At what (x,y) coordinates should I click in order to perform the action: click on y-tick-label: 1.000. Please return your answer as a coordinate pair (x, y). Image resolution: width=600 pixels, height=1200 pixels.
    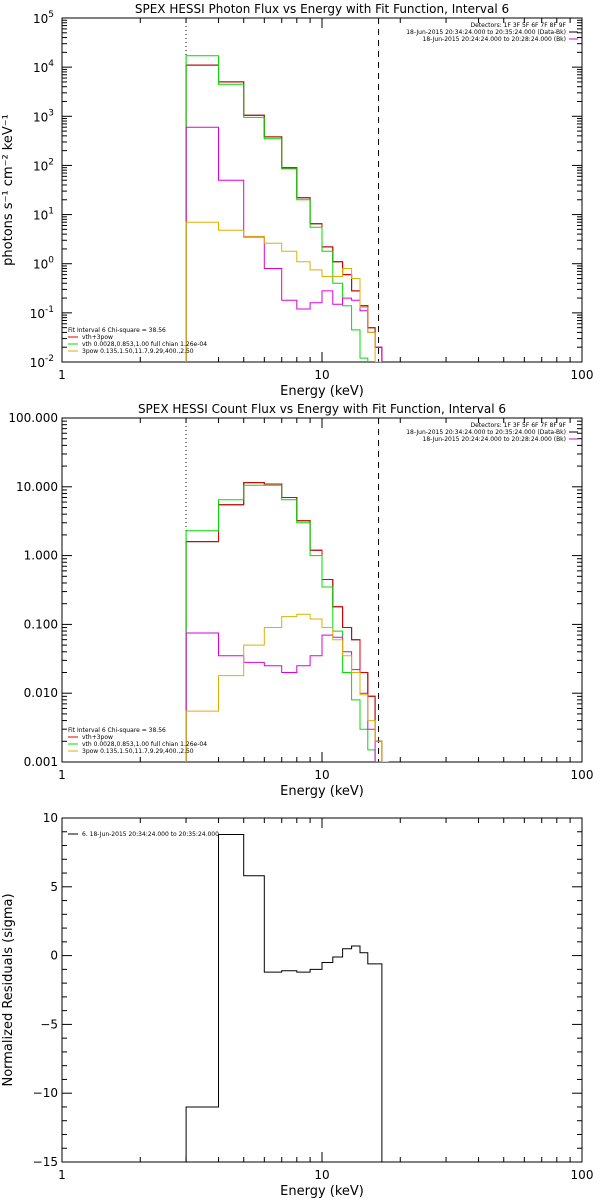
    Looking at the image, I should click on (41, 556).